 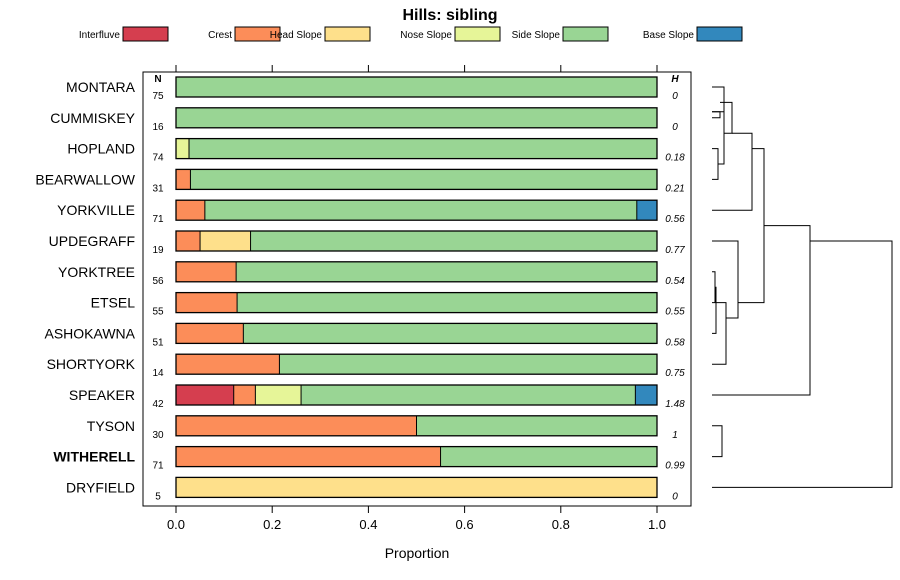 I want to click on row-bearwallow: BEARWALLOW 31 0.21, so click(x=360, y=181).